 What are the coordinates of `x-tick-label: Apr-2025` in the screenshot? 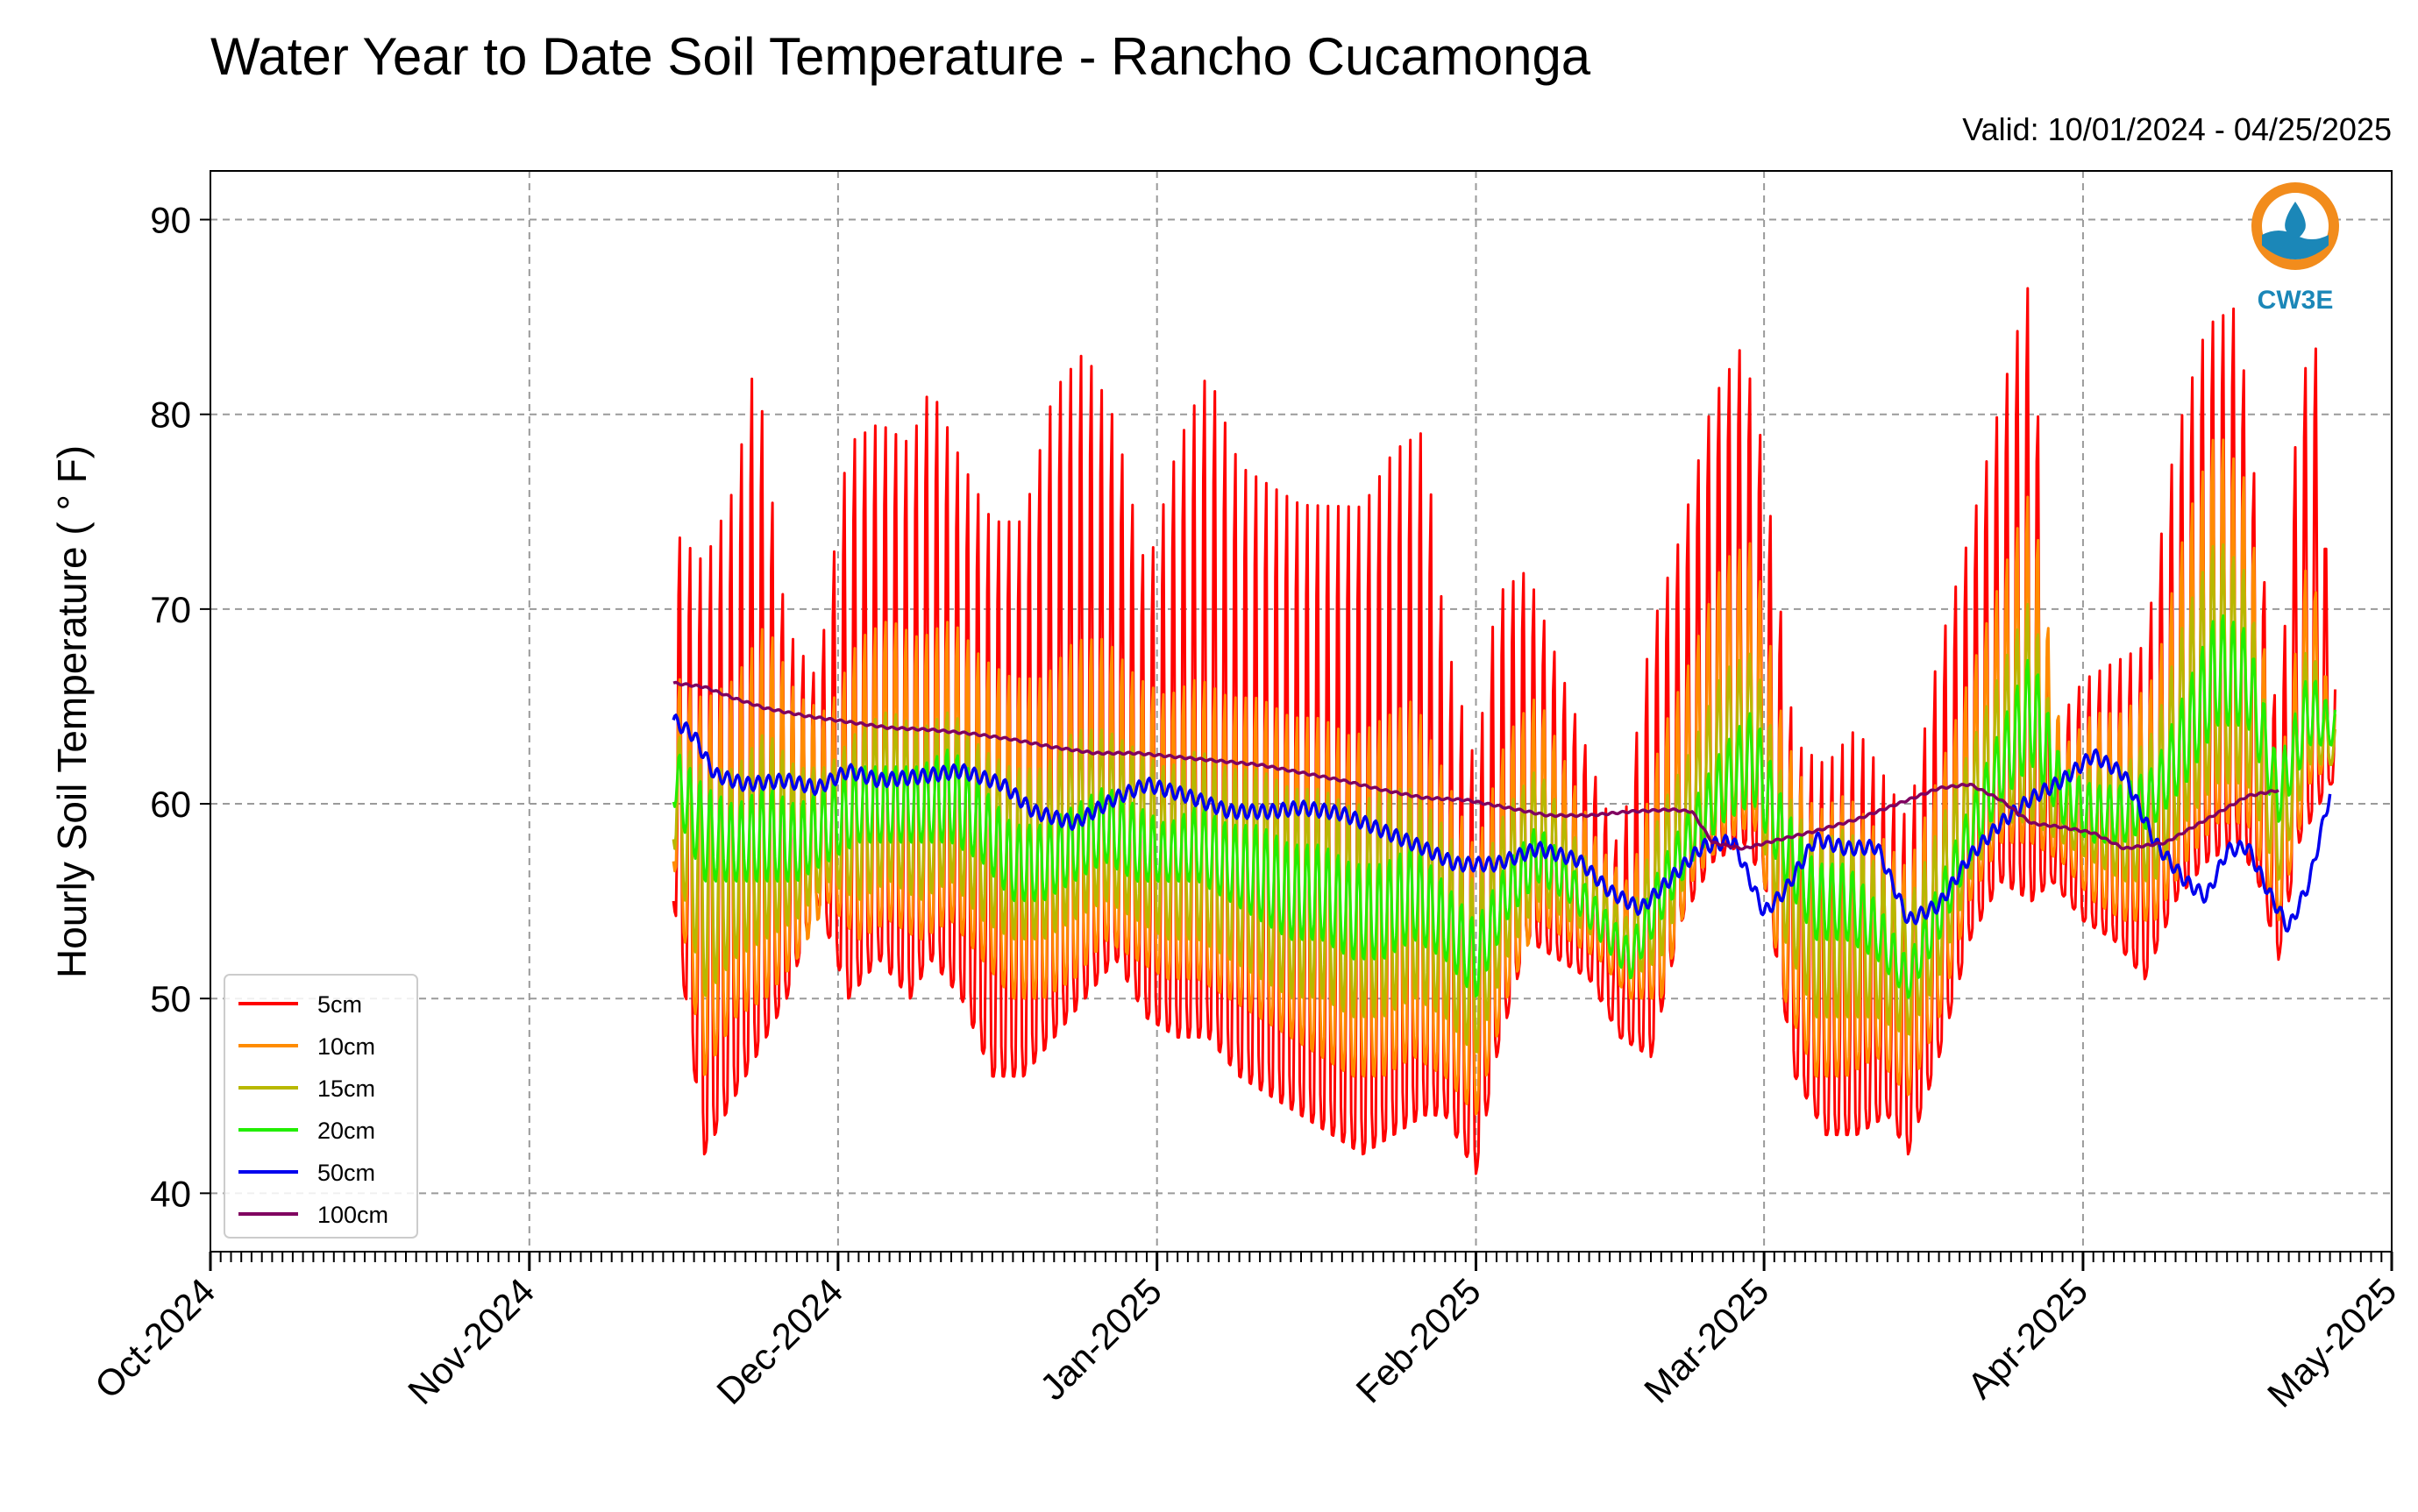 It's located at (2027, 1338).